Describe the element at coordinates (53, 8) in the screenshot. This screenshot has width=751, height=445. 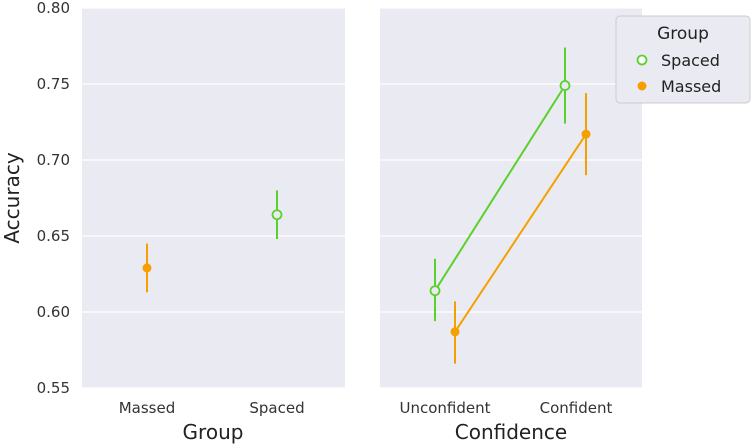
I see `y-tick-label: 0.80` at that location.